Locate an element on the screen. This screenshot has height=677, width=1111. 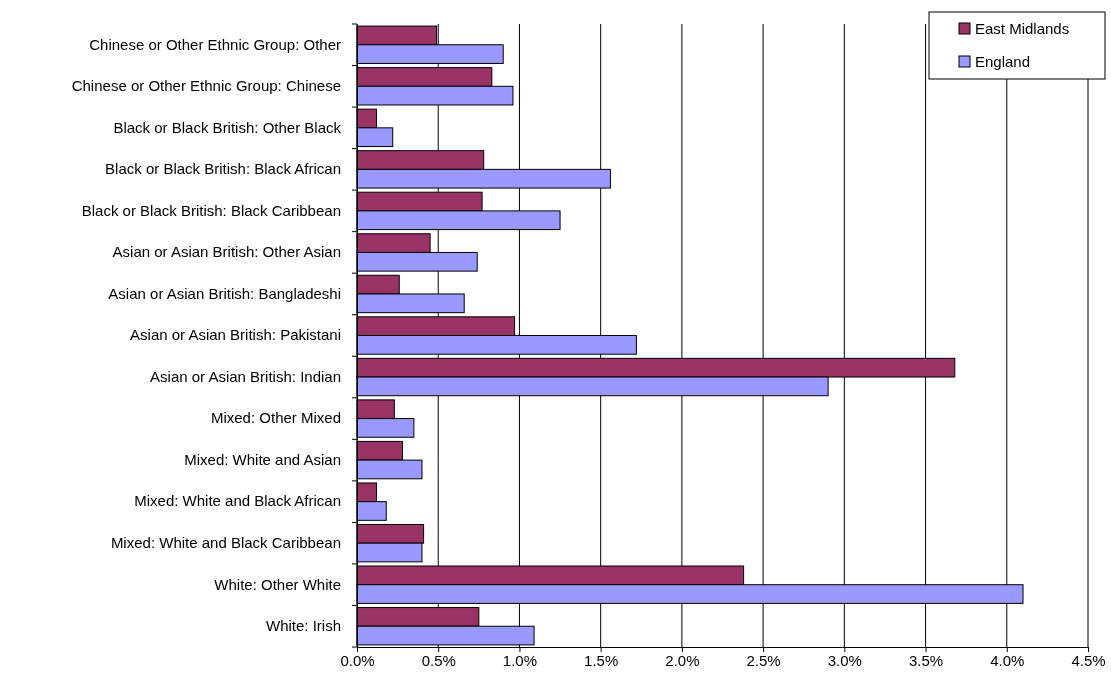
legend-label: England is located at coordinates (1003, 62).